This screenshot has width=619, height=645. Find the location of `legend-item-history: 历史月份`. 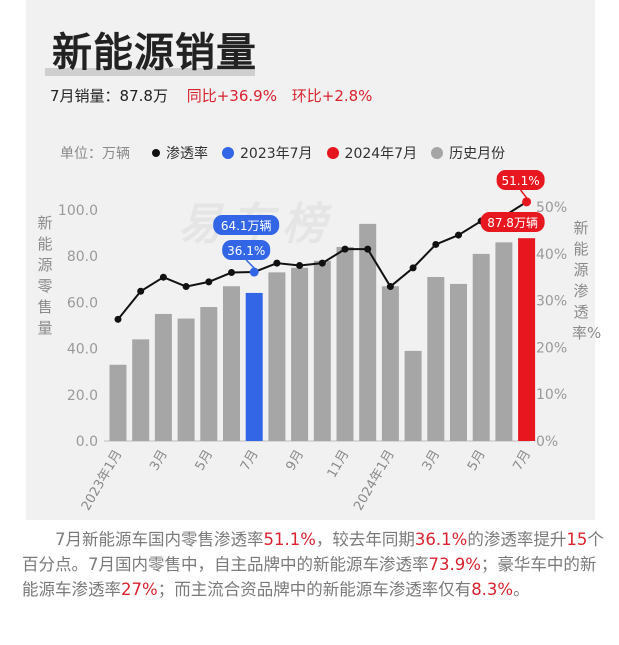

legend-item-history: 历史月份 is located at coordinates (468, 153).